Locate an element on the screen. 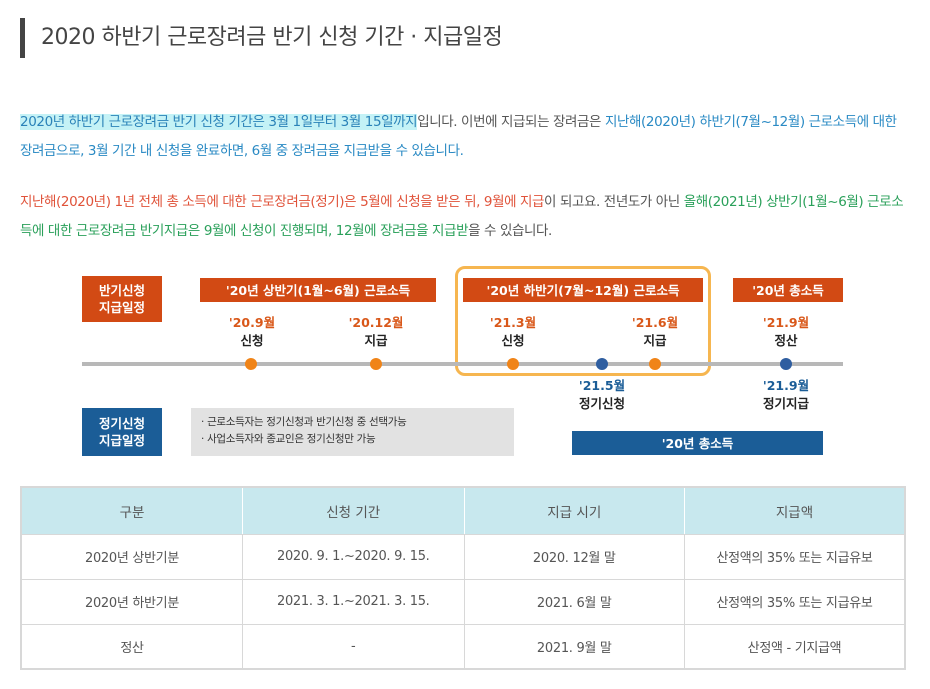 This screenshot has width=930, height=689. event-date: '20.12월 is located at coordinates (376, 322).